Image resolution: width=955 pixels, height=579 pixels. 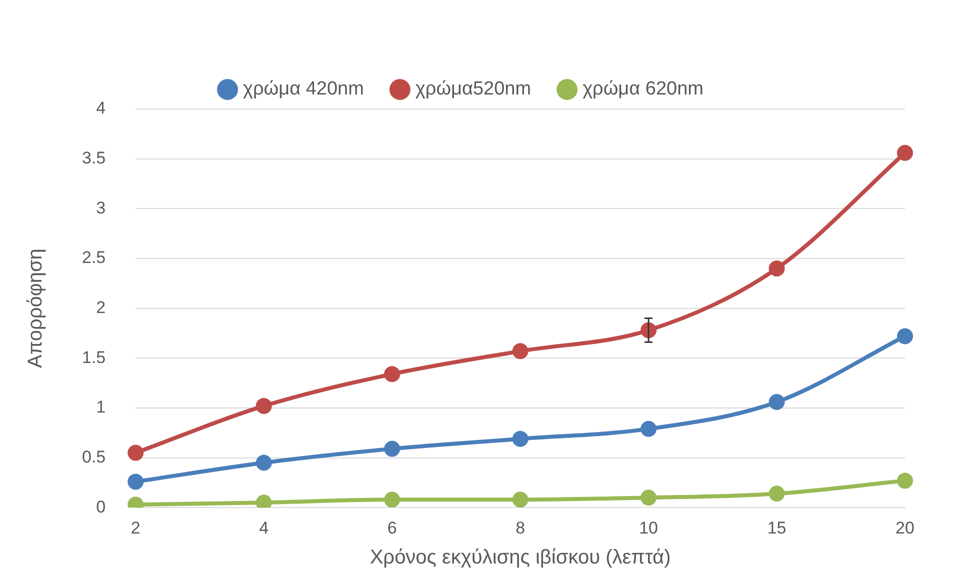 What do you see at coordinates (303, 89) in the screenshot?
I see `legend-label: χρώμα 420nm` at bounding box center [303, 89].